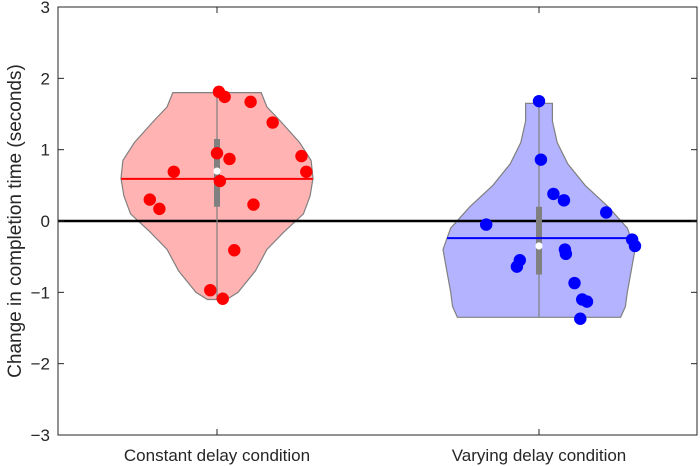 The height and width of the screenshot is (466, 700). What do you see at coordinates (217, 455) in the screenshot?
I see `x-category-label: Constant delay condition` at bounding box center [217, 455].